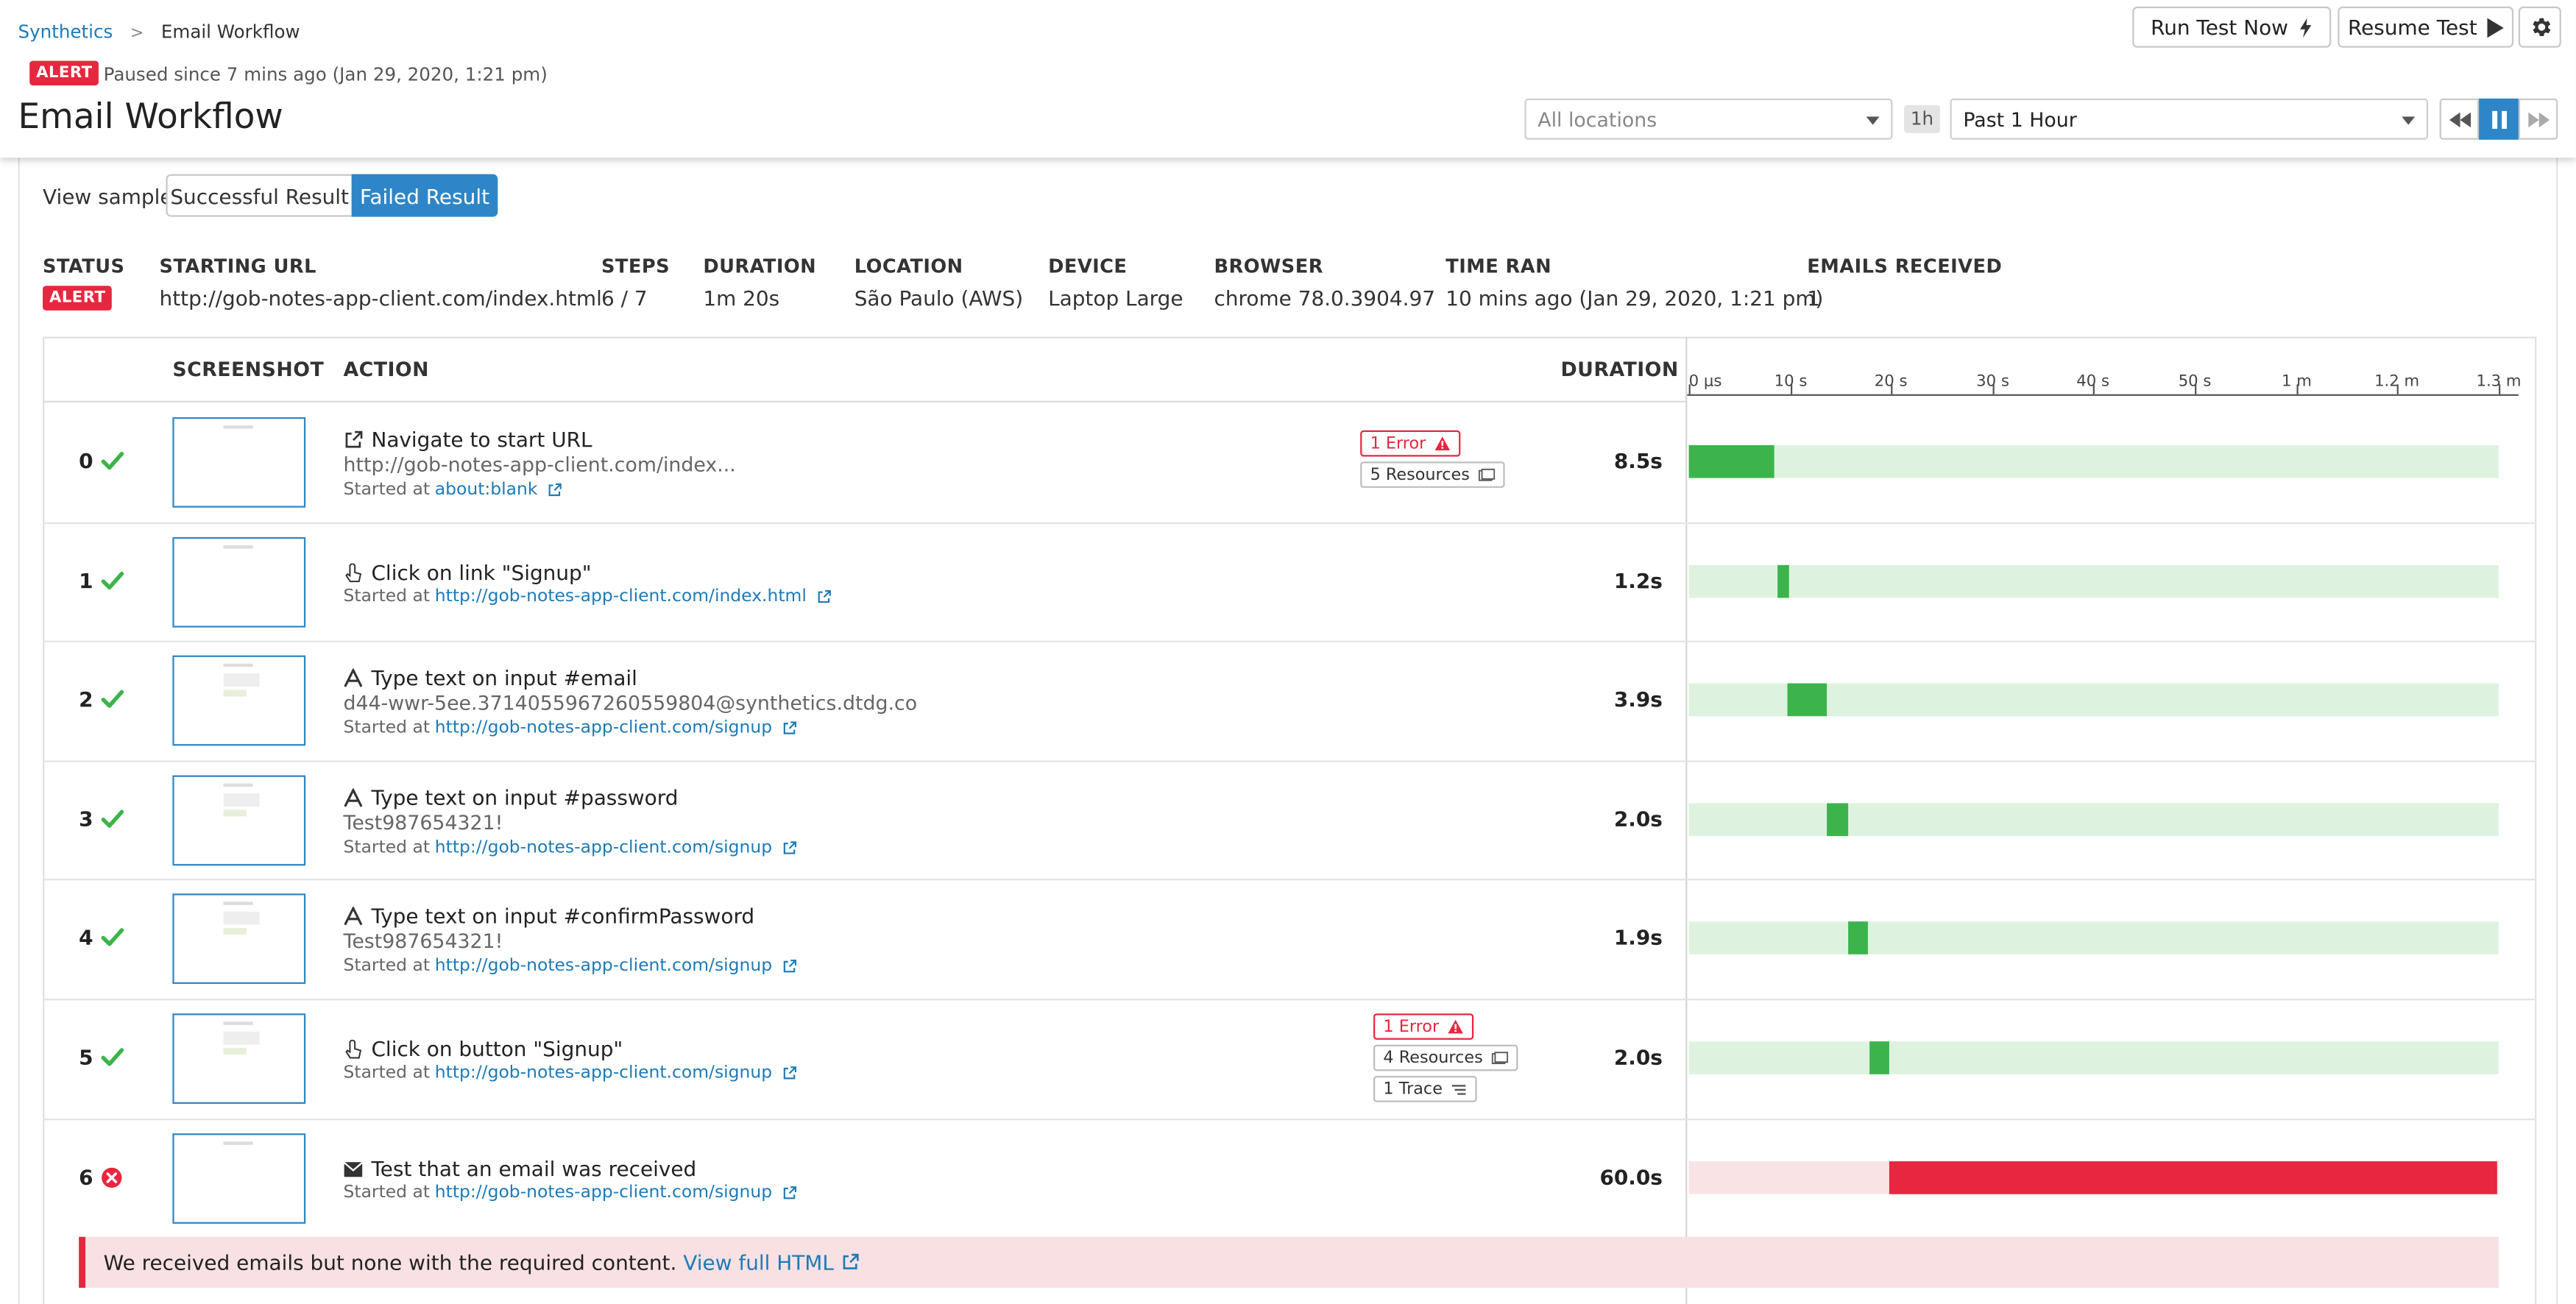  Describe the element at coordinates (2220, 28) in the screenshot. I see `run-test-now-label: Run Test Now` at that location.